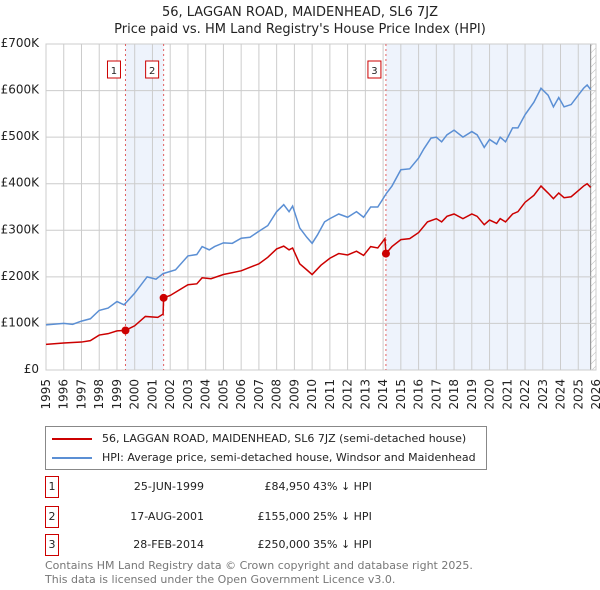 The width and height of the screenshot is (600, 590). Describe the element at coordinates (490, 394) in the screenshot. I see `x-tick-label: 2020` at that location.